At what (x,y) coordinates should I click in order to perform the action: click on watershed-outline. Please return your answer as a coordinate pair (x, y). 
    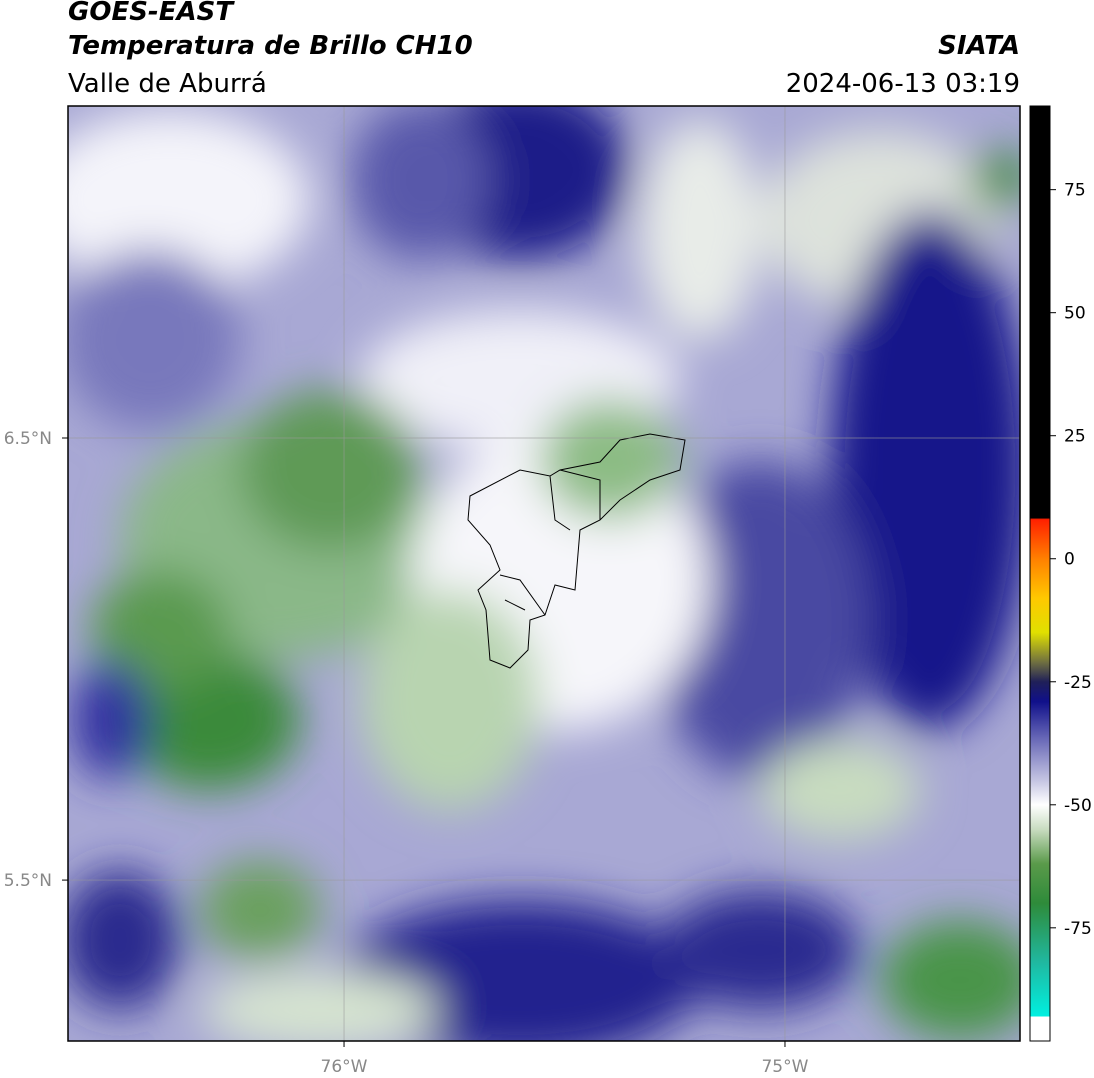
    Looking at the image, I should click on (576, 551).